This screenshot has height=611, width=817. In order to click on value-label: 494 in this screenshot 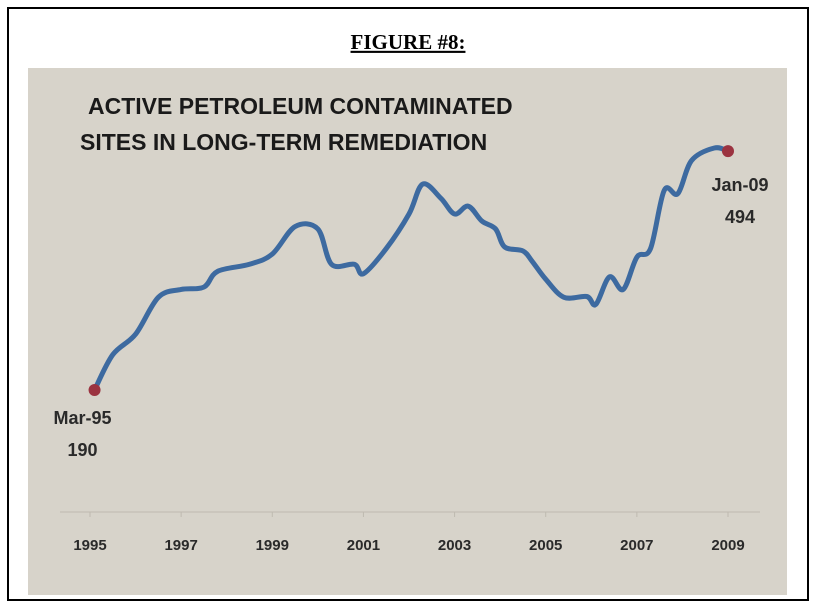, I will do `click(740, 217)`.